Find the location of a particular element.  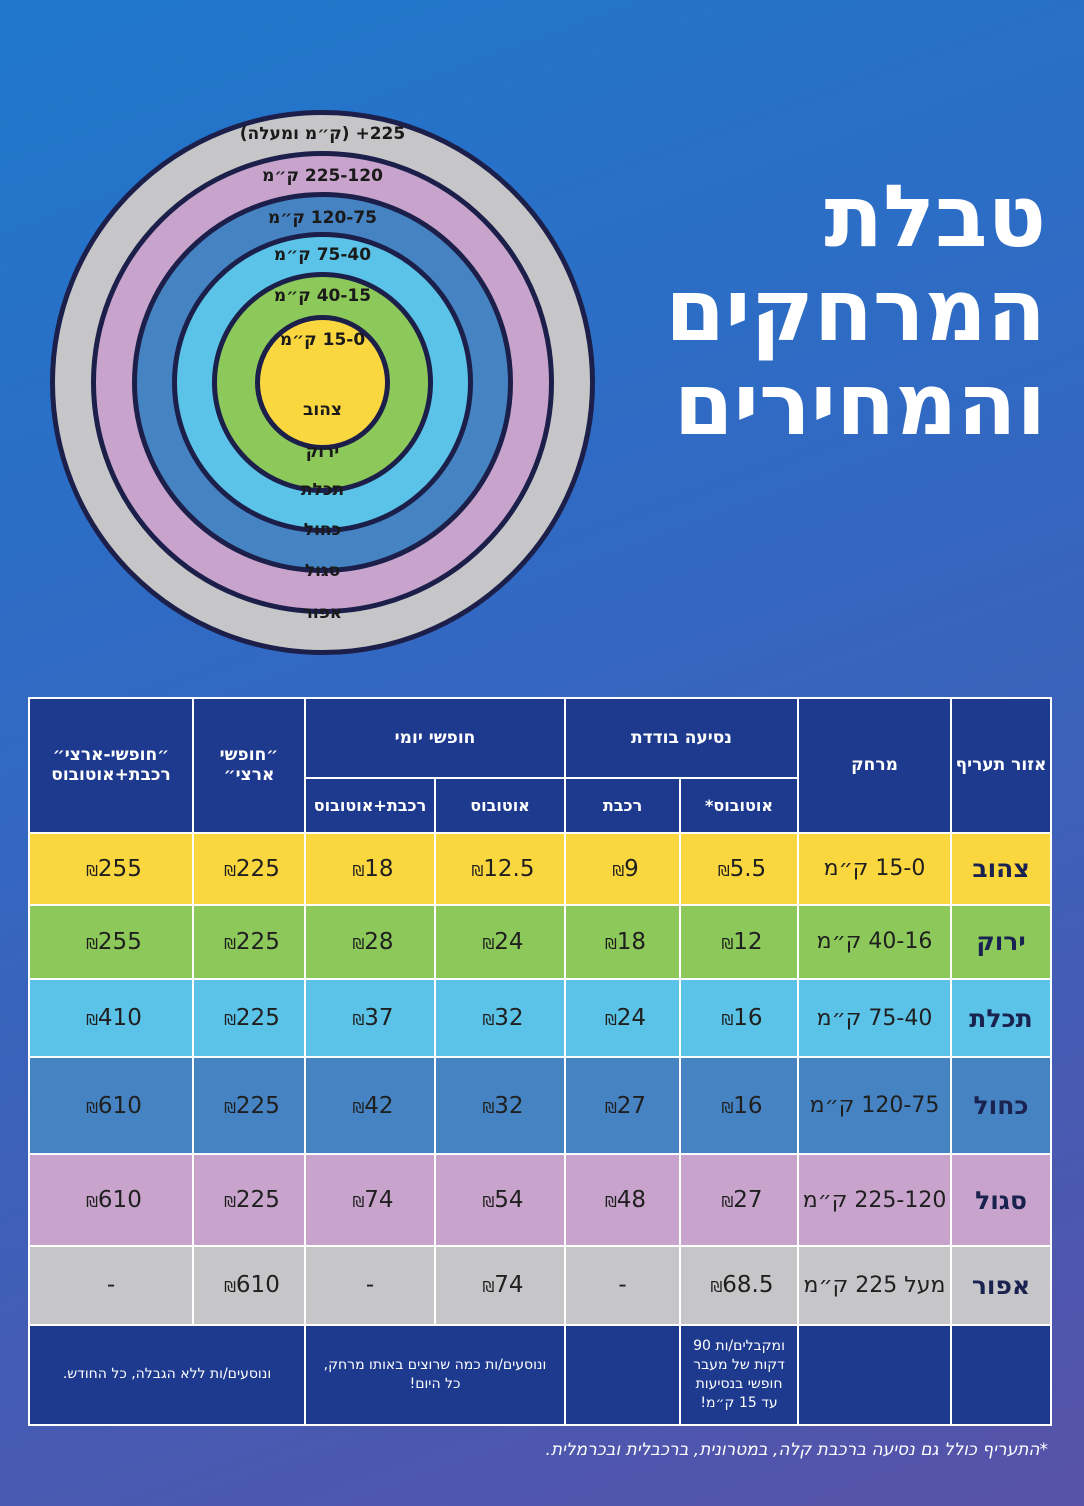

price-cell: ₪16 is located at coordinates (739, 1018).